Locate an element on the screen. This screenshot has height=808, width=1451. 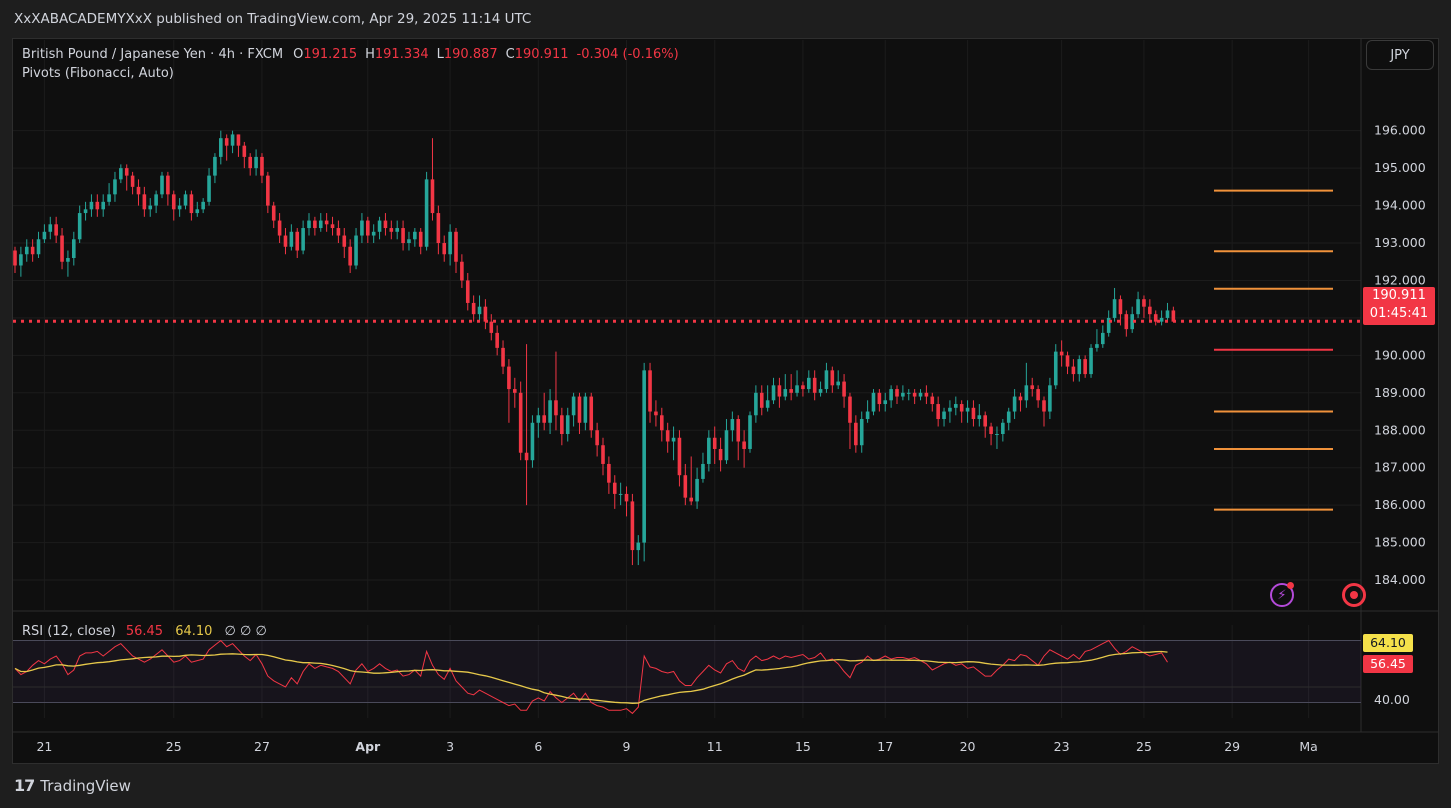
symbol-title: British Pound / Japanese Yen · 4h · FXCM is located at coordinates (153, 54).